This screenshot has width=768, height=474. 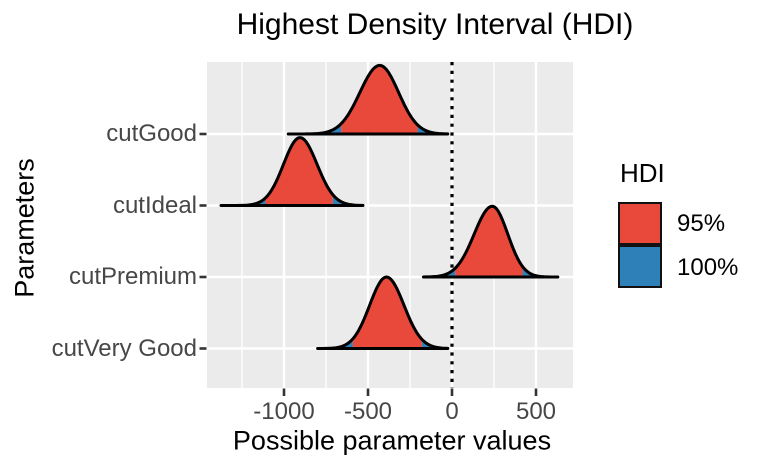 What do you see at coordinates (368, 411) in the screenshot?
I see `x-tick-label-neg500: -500` at bounding box center [368, 411].